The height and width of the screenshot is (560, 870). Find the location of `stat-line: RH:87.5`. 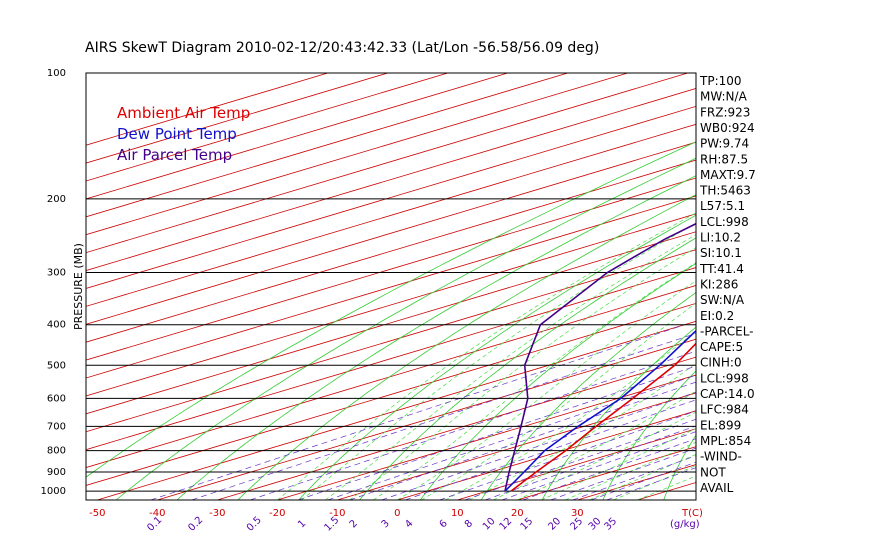

stat-line: RH:87.5 is located at coordinates (724, 159).